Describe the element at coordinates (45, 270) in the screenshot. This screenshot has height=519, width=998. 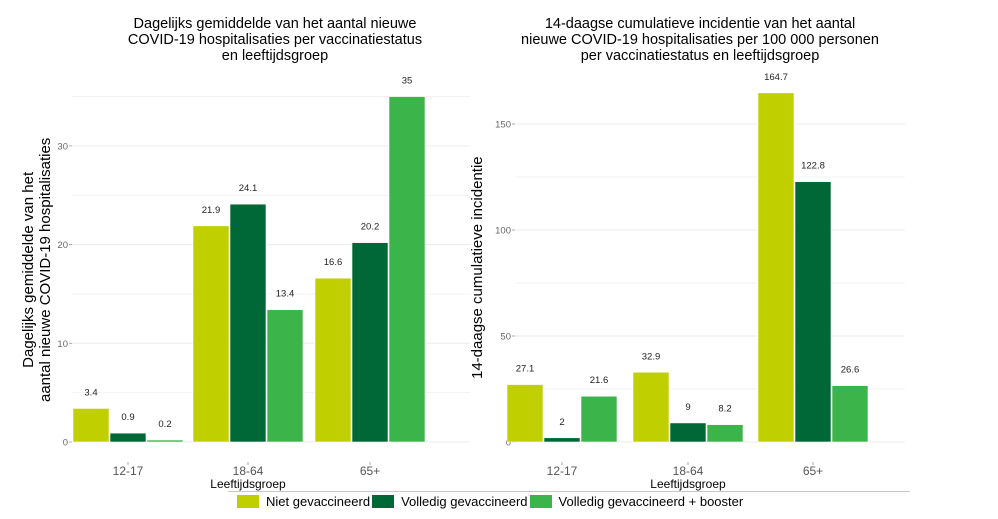
I see `y-axis-label: aantal nieuwe COVID-19 hospitalisaties` at that location.